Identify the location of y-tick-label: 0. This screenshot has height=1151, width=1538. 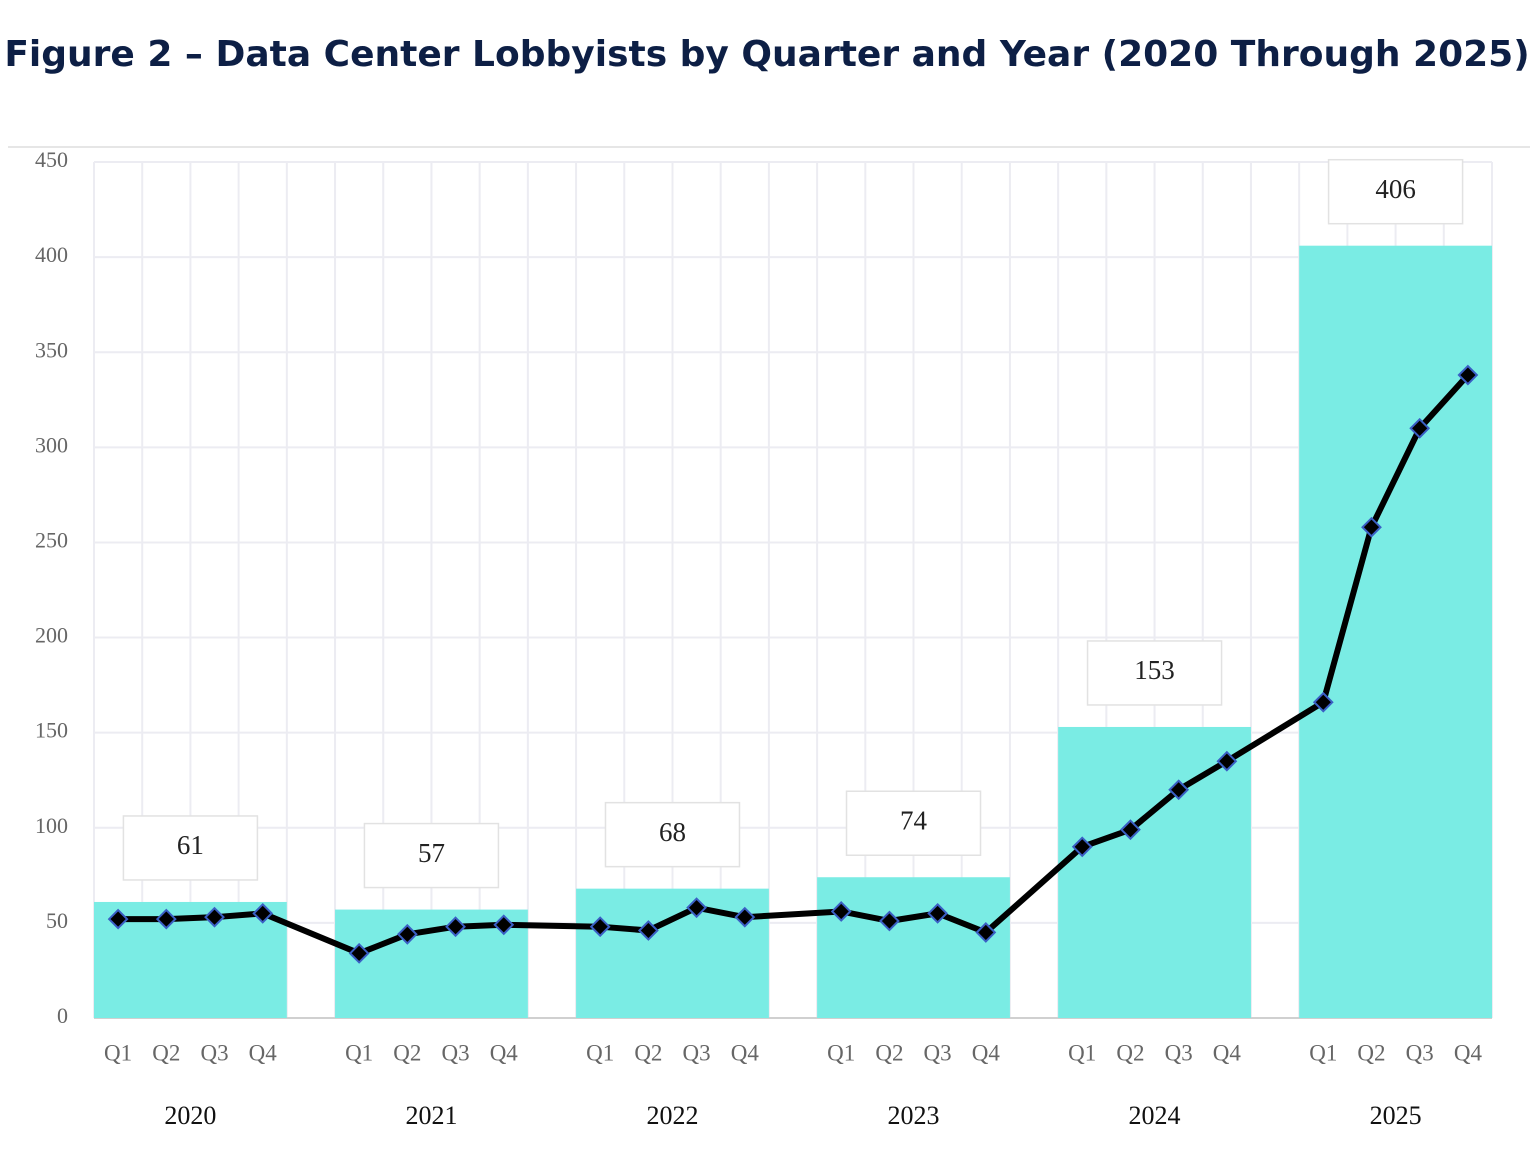
(62, 1015).